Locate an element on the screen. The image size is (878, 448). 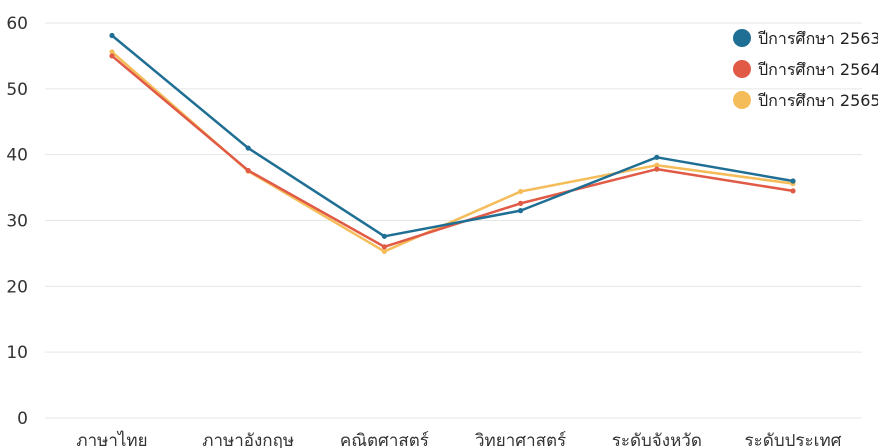
x-tick-label: ภาษาไทย is located at coordinates (111, 439).